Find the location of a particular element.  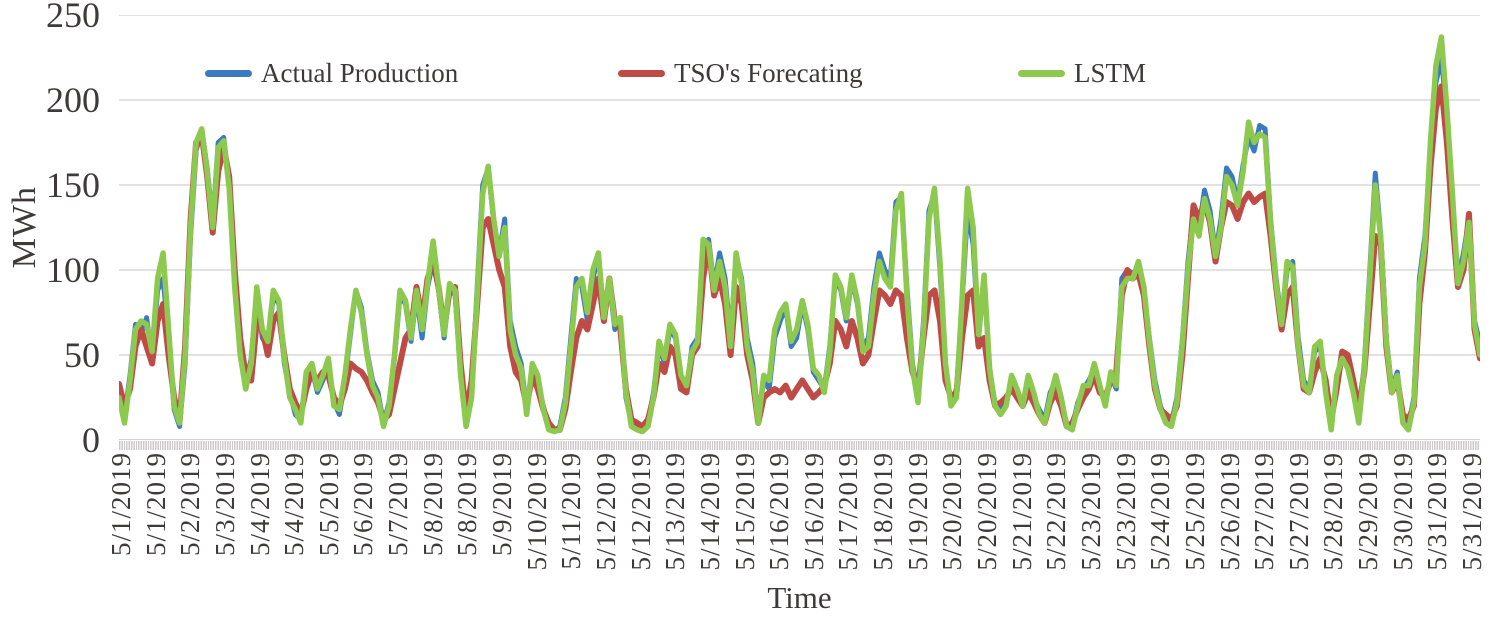

x-tick-label: 5/13/2019 is located at coordinates (675, 511).